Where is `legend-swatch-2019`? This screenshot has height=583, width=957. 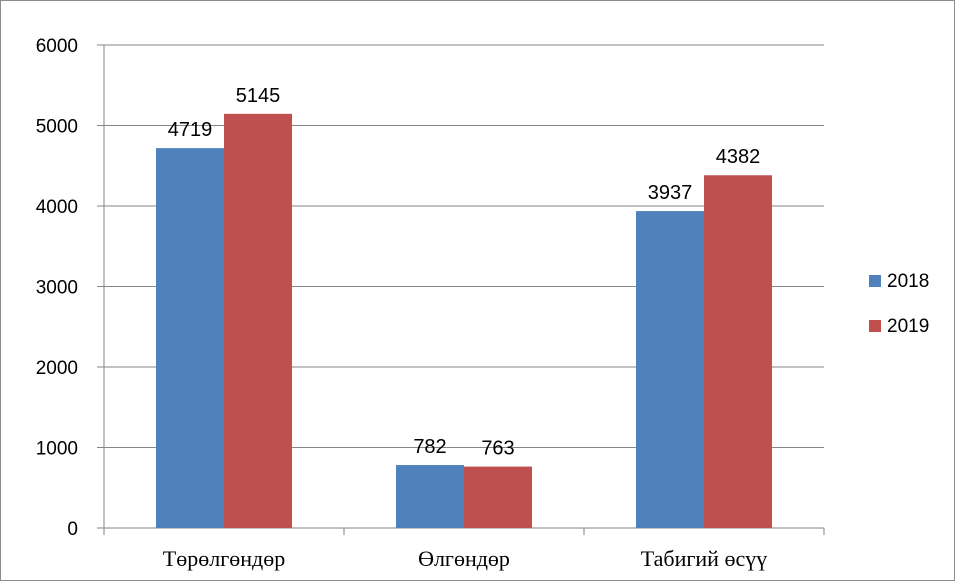 legend-swatch-2019 is located at coordinates (875, 326).